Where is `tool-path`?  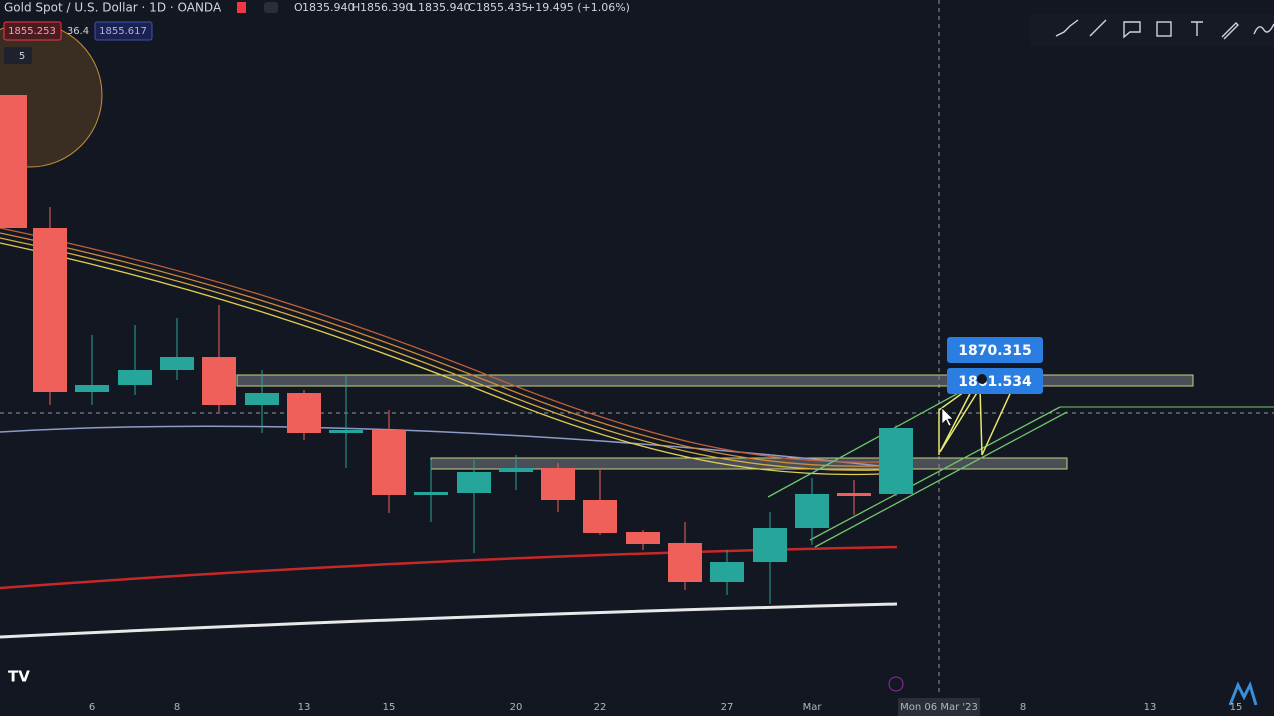 tool-path is located at coordinates (1263, 29).